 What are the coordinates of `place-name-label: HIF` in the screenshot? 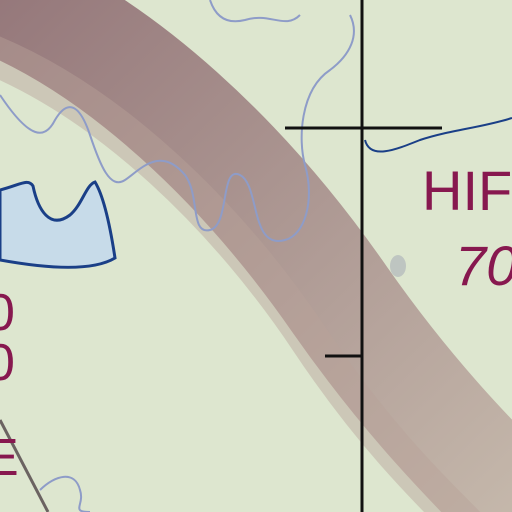 It's located at (467, 190).